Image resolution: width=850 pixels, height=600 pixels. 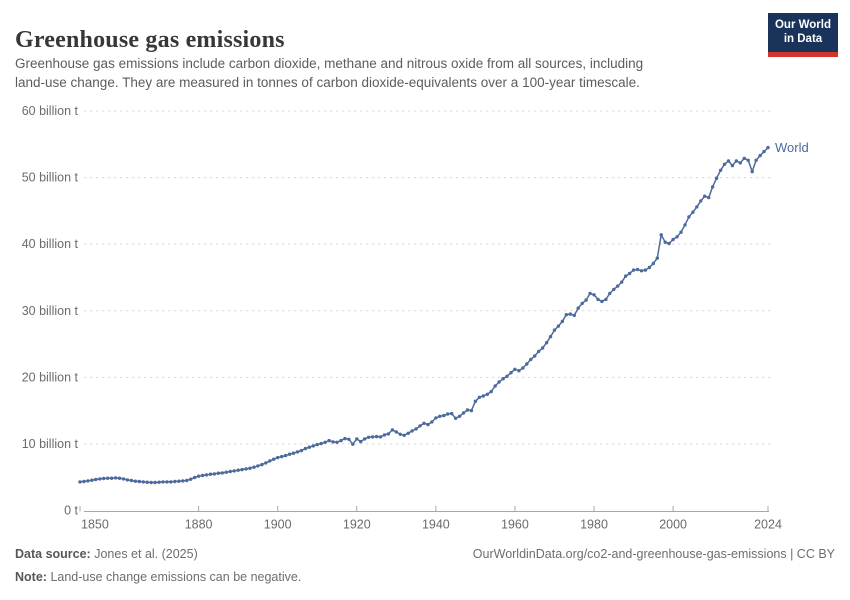 What do you see at coordinates (357, 525) in the screenshot?
I see `x-tick-label: 1920` at bounding box center [357, 525].